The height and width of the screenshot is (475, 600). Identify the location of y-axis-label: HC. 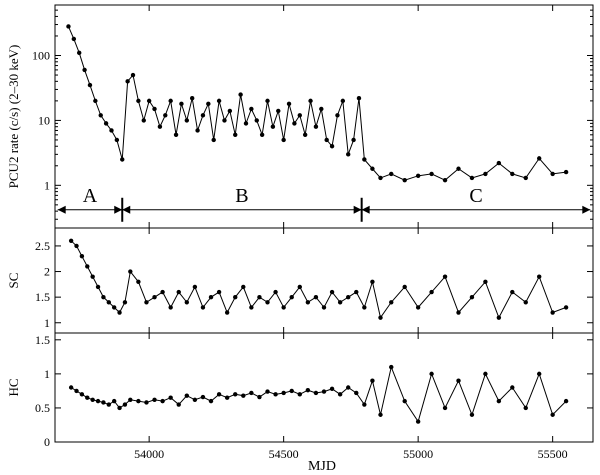
(13, 387).